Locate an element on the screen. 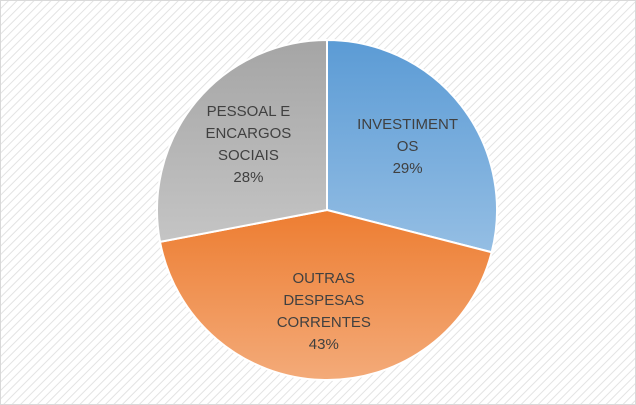 This screenshot has height=405, width=636. category-label: PESSOAL E ENCARGOS SOCIAIS is located at coordinates (248, 133).